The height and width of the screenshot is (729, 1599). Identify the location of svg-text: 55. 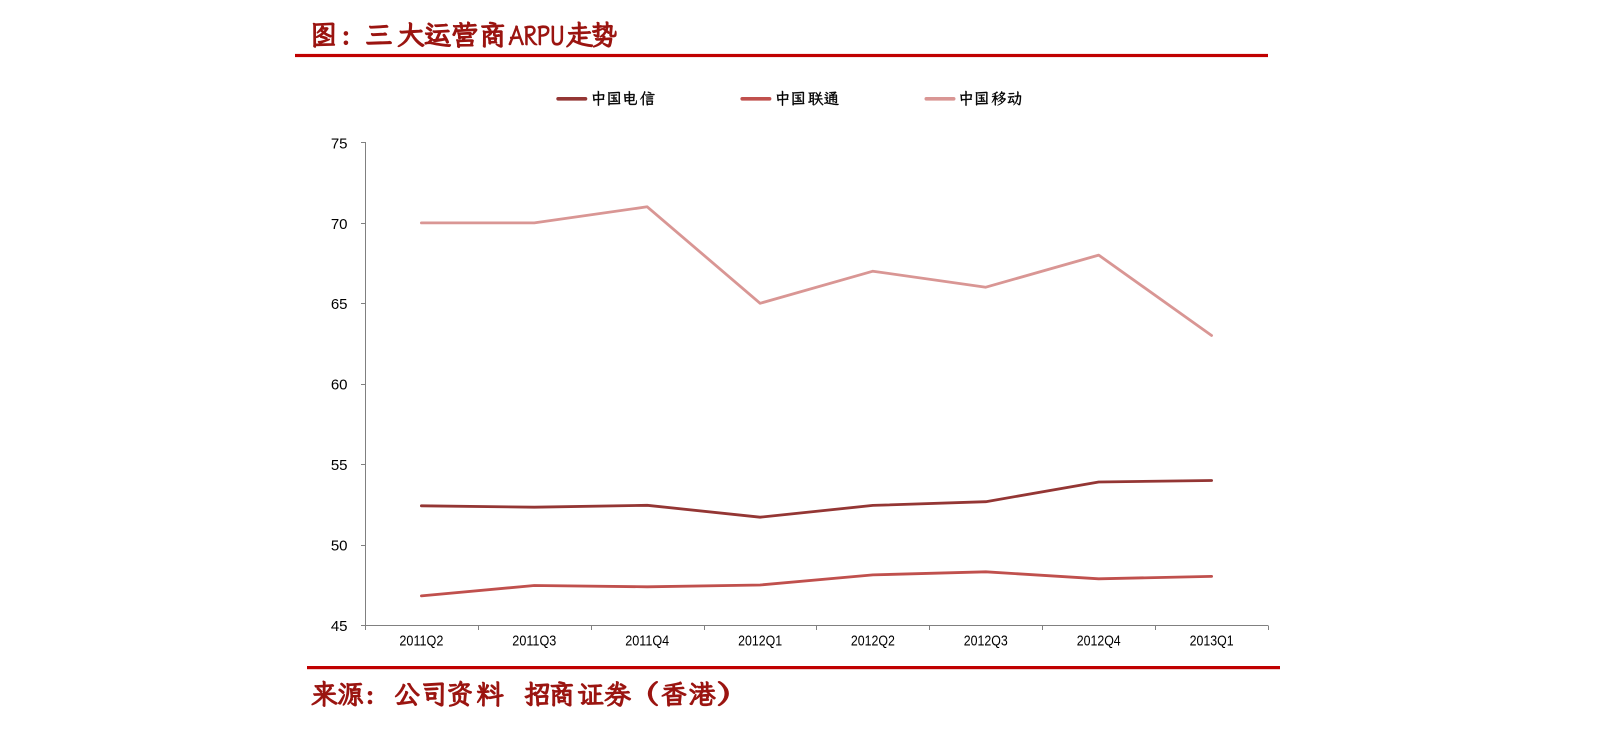
(339, 465).